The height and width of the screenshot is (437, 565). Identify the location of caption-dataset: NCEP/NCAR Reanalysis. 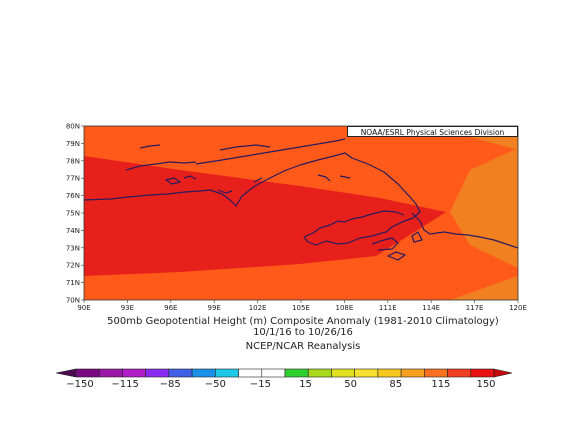
(303, 346).